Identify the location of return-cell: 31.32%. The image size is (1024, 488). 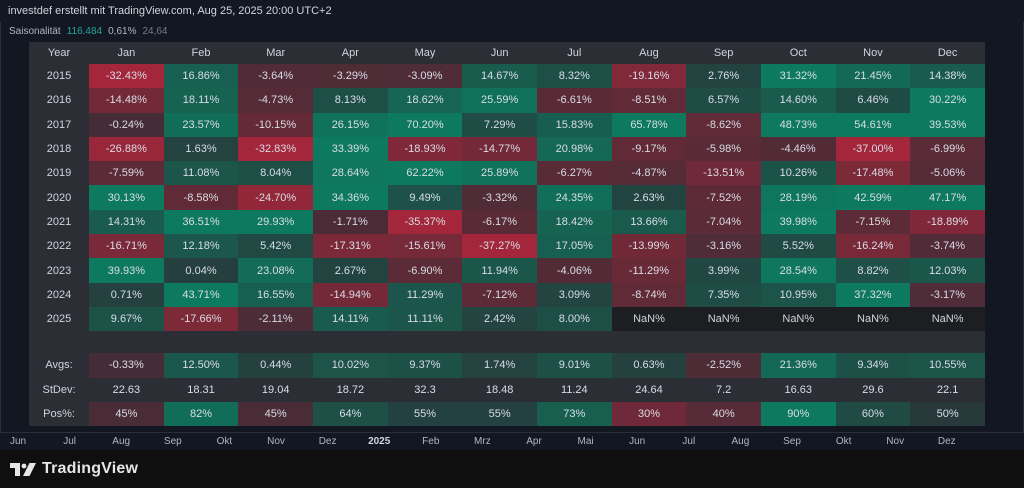
(798, 76).